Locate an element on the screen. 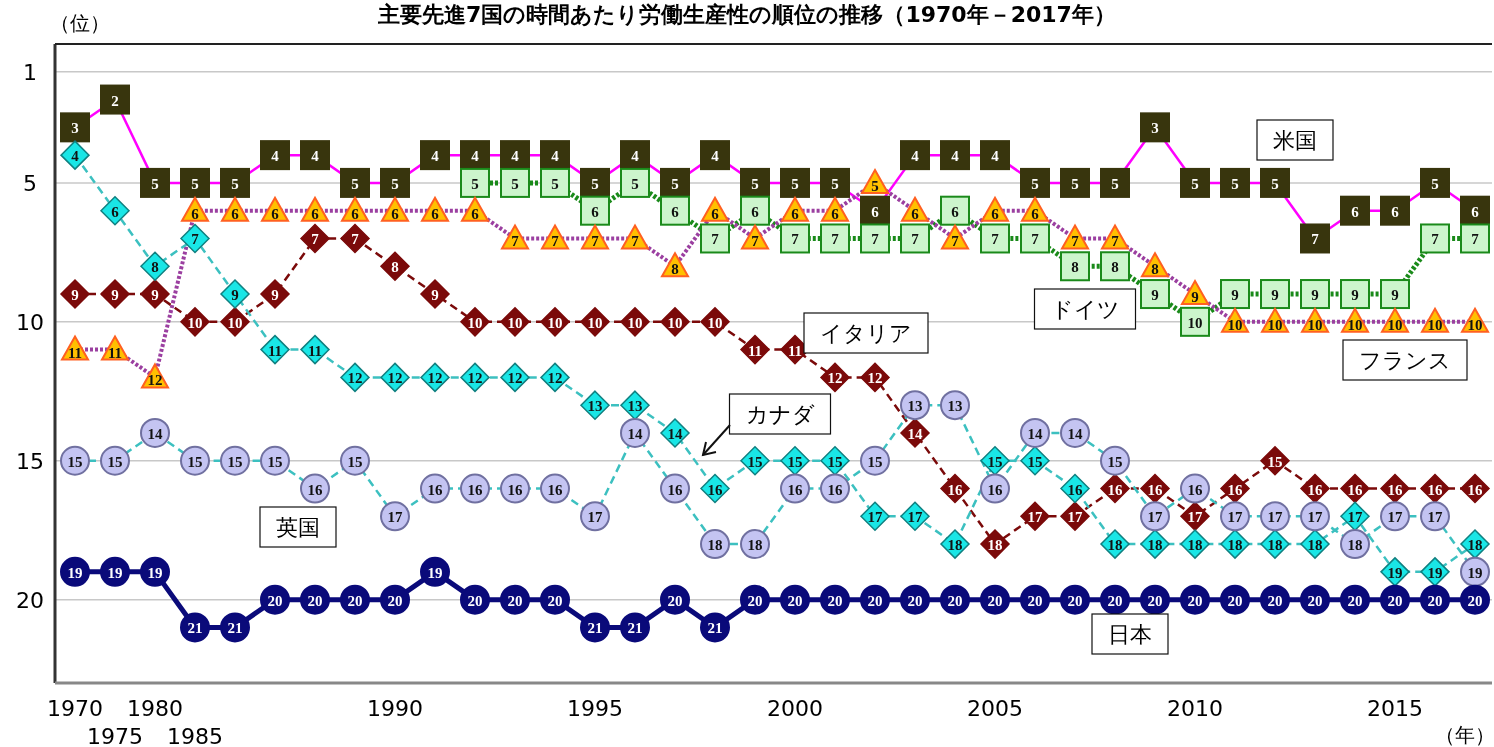  data-label: 4 is located at coordinates (475, 156).